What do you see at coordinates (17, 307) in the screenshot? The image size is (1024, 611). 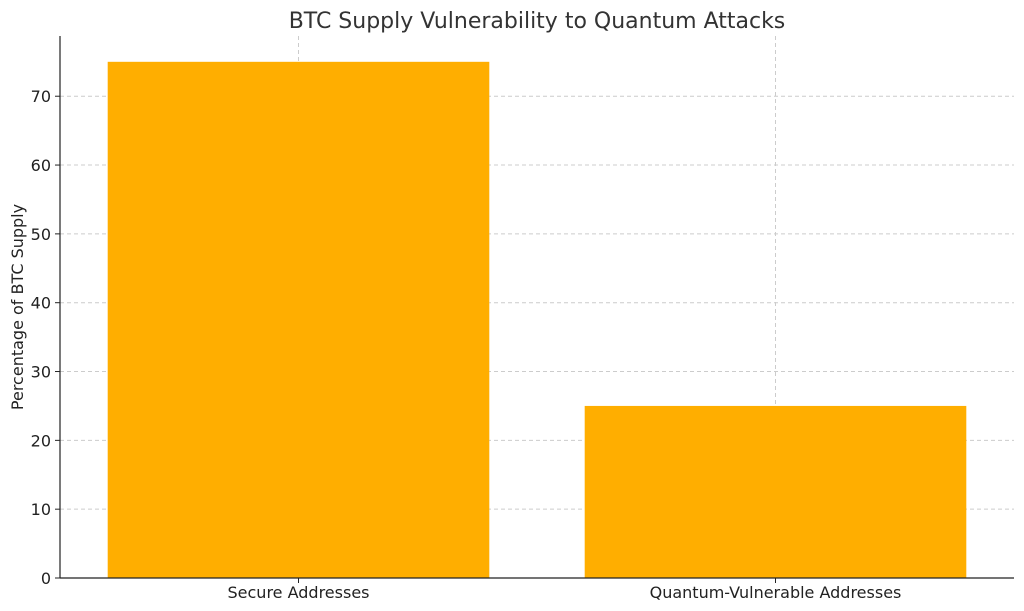 I see `y-axis-label: Percentage of BTC Supply` at bounding box center [17, 307].